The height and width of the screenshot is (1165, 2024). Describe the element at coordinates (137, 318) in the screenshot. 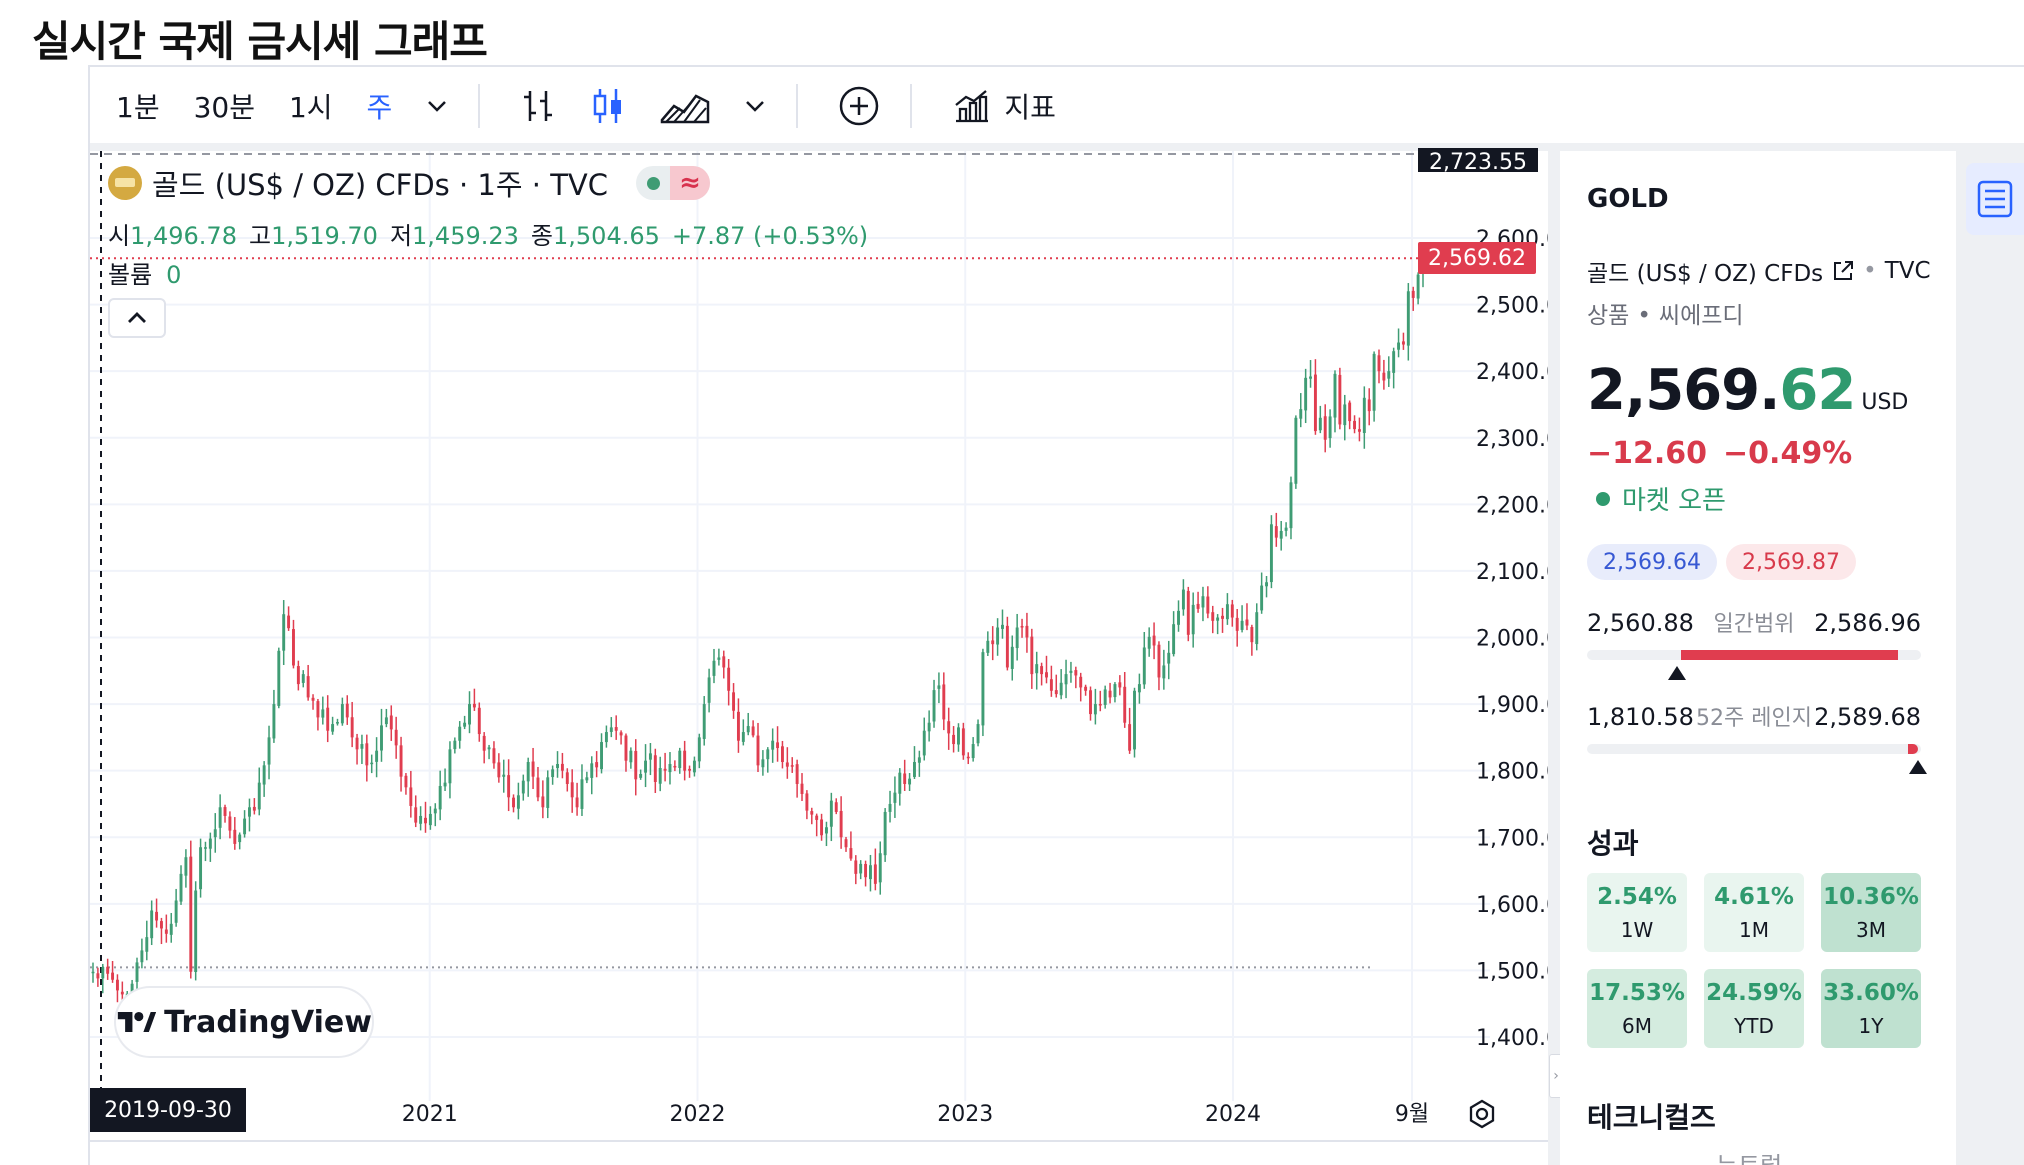

I see `collapse-legend-button` at that location.